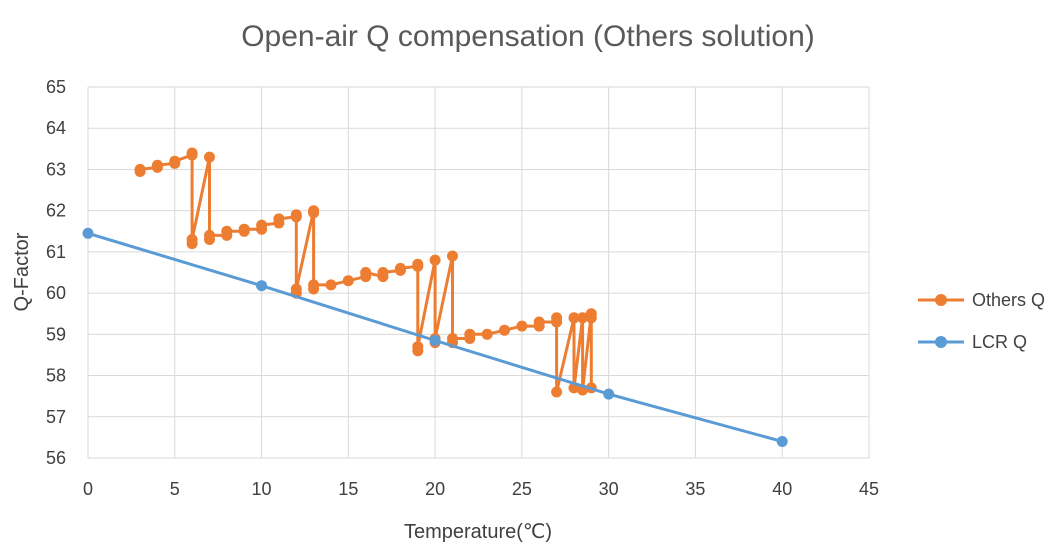 Image resolution: width=1057 pixels, height=558 pixels. Describe the element at coordinates (56, 211) in the screenshot. I see `y-tick-label: 62` at that location.